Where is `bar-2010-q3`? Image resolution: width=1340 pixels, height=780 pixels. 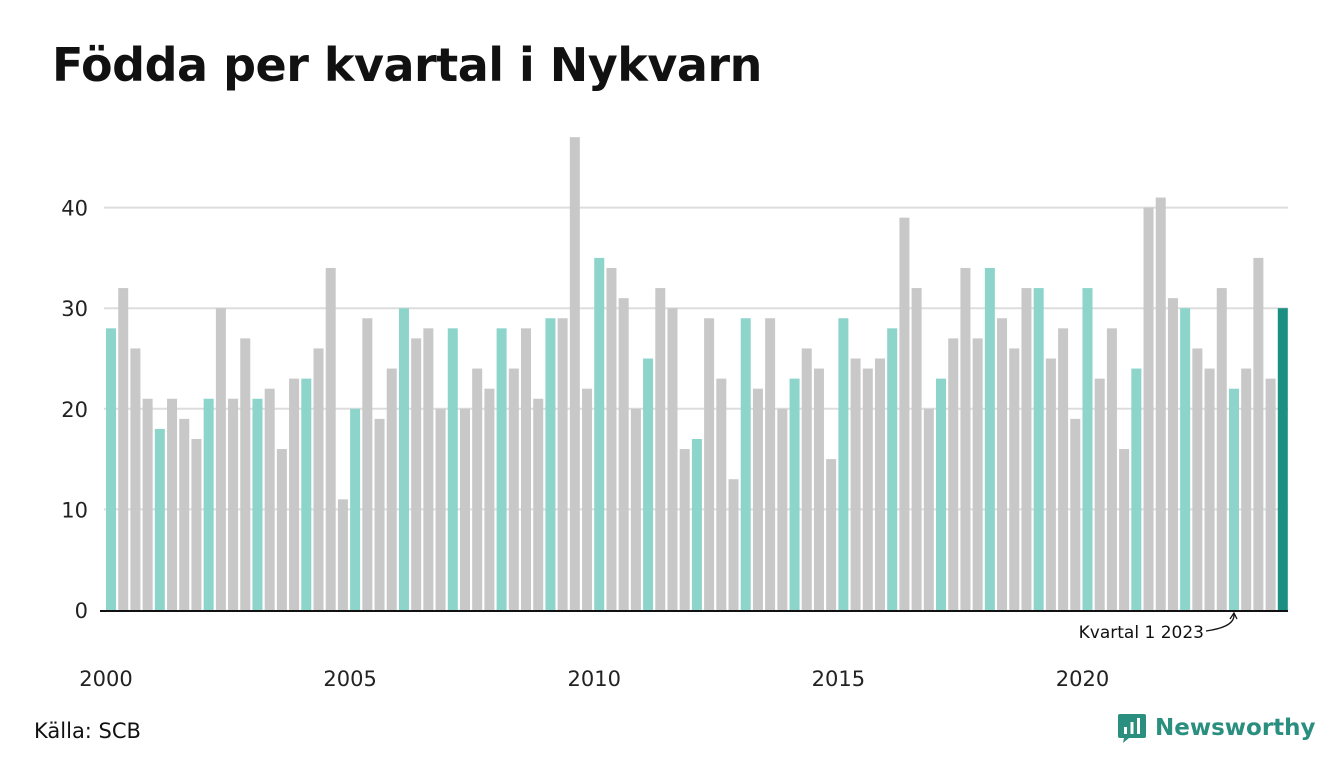
bar-2010-q3 is located at coordinates (623, 454).